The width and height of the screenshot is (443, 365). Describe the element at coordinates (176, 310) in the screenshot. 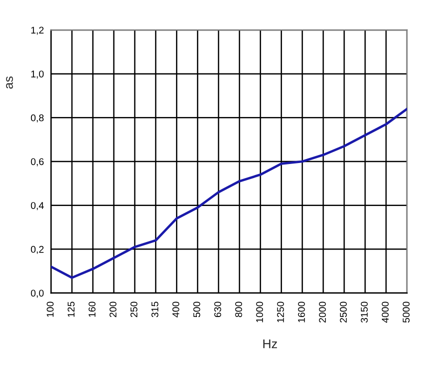

I see `x-tick-label: 400` at that location.